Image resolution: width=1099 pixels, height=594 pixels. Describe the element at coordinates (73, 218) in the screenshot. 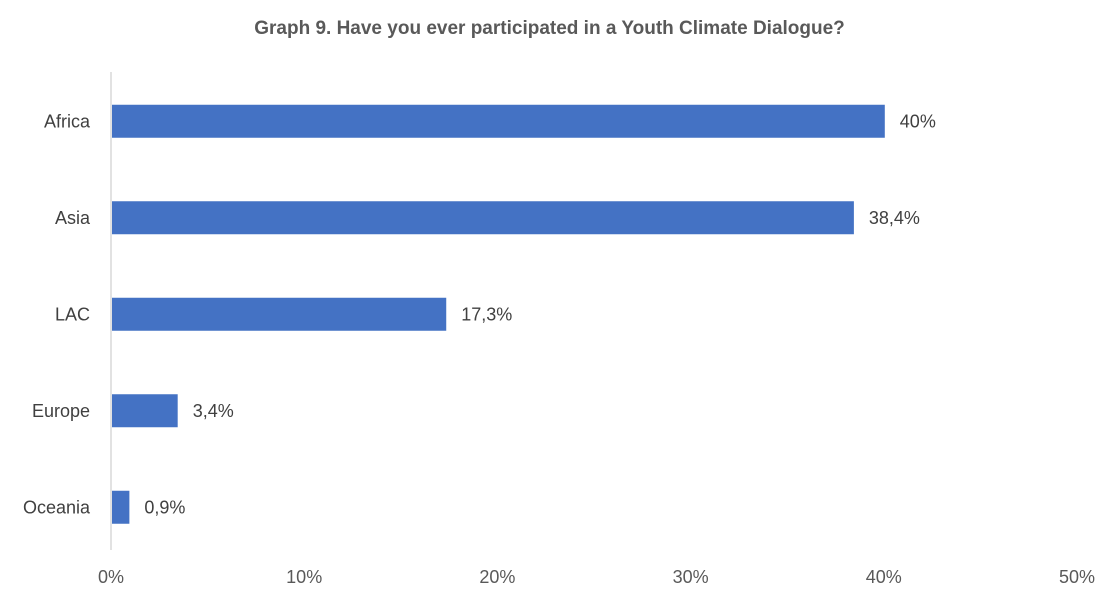

I see `category-label: Asia` at that location.